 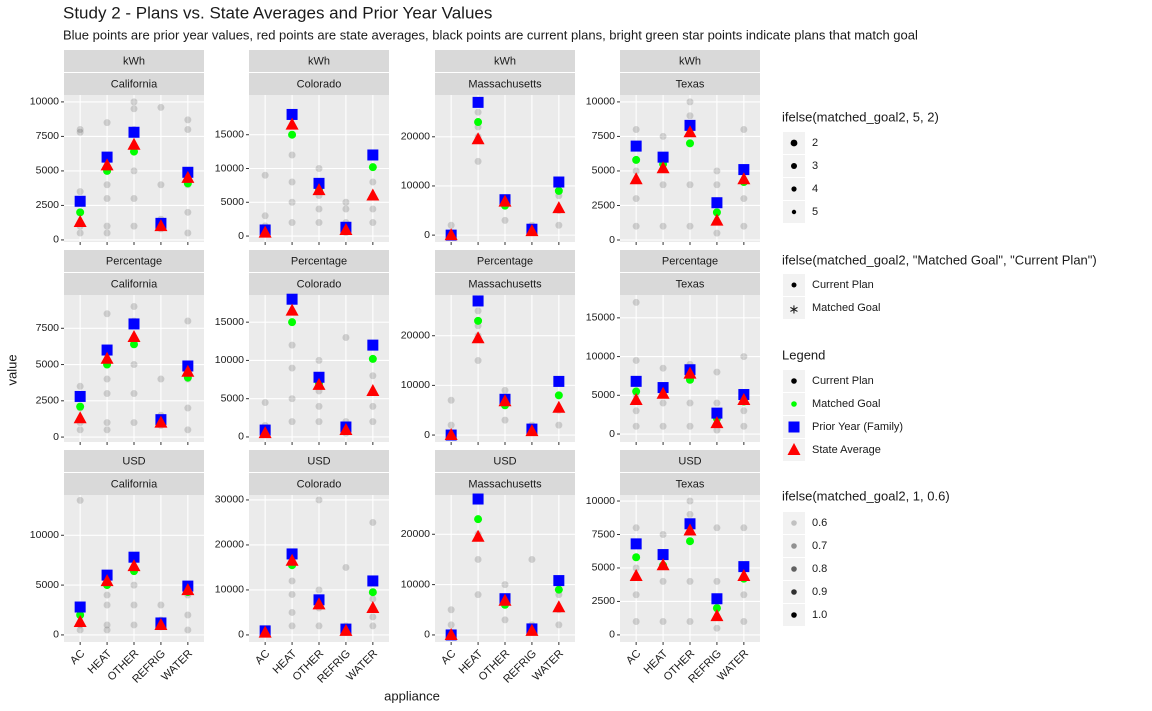 I want to click on strip-label: Percentage, so click(x=690, y=261).